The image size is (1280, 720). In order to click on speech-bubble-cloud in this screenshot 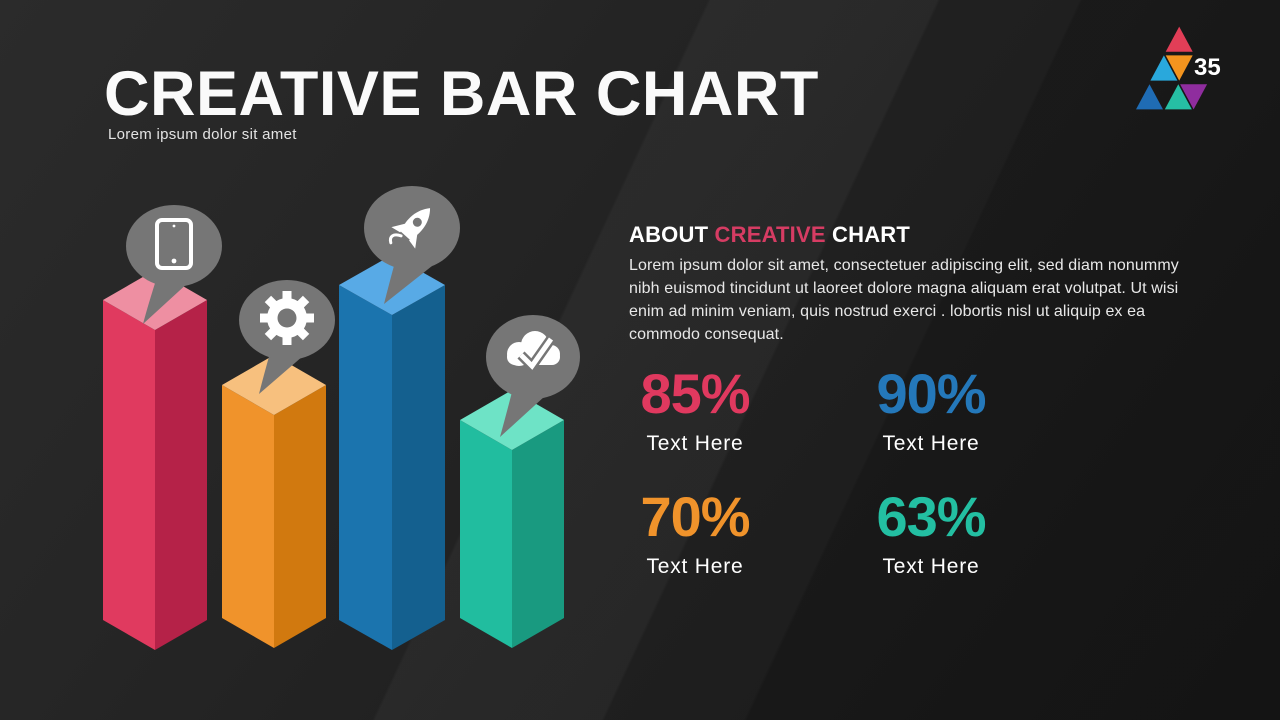, I will do `click(533, 376)`.